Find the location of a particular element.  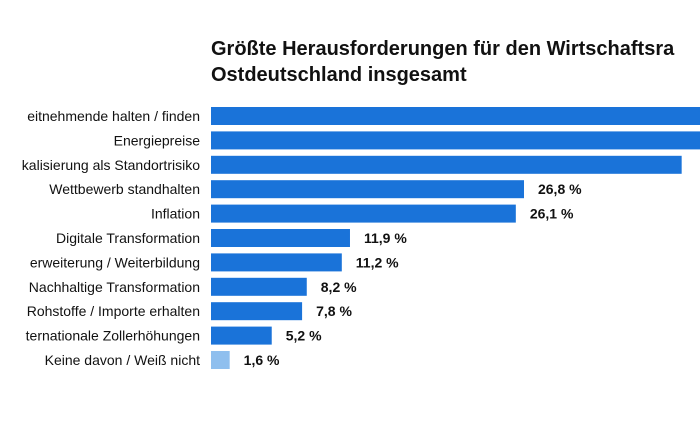

category-label: Rohstoffe / Importe erhalten is located at coordinates (113, 311).